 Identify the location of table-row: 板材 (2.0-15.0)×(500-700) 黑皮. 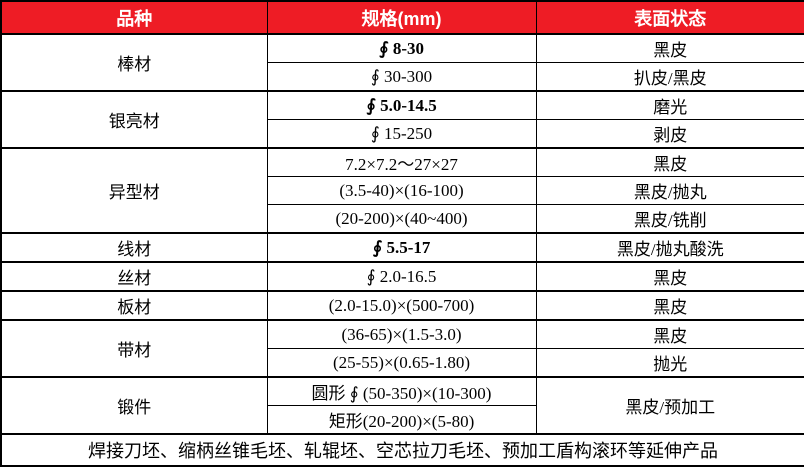
(402, 305).